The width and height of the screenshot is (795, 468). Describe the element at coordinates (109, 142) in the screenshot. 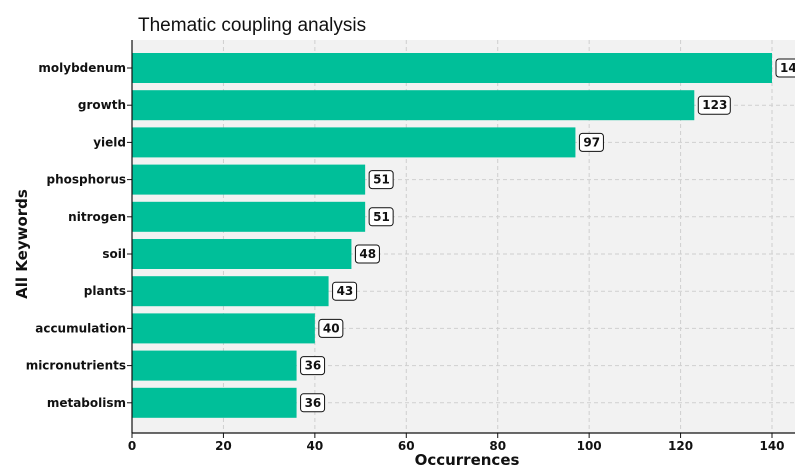

I see `y-tick-label: yield` at that location.